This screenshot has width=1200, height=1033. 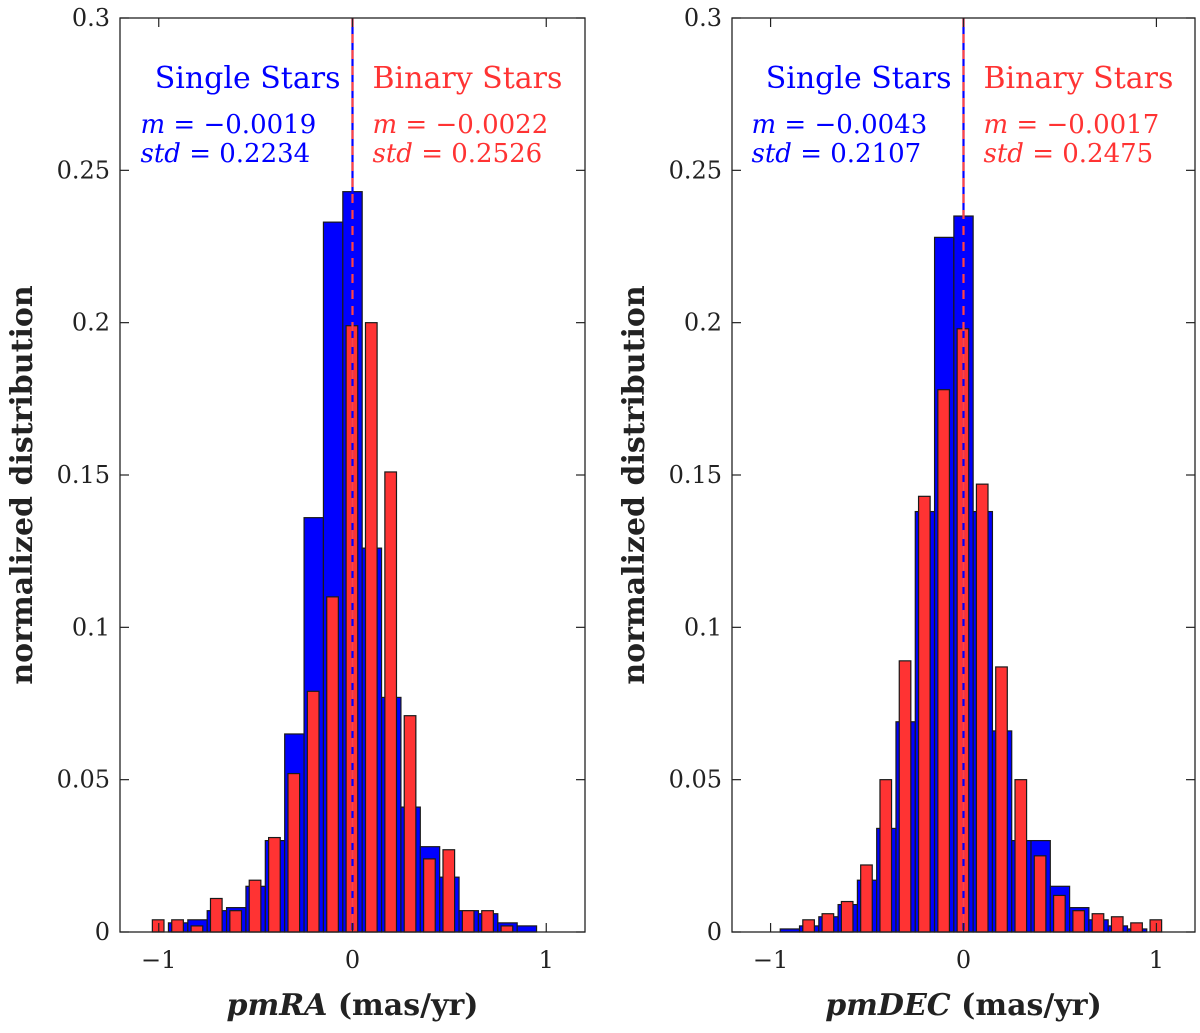 I want to click on stat-std: std = 0.2475, so click(x=1069, y=154).